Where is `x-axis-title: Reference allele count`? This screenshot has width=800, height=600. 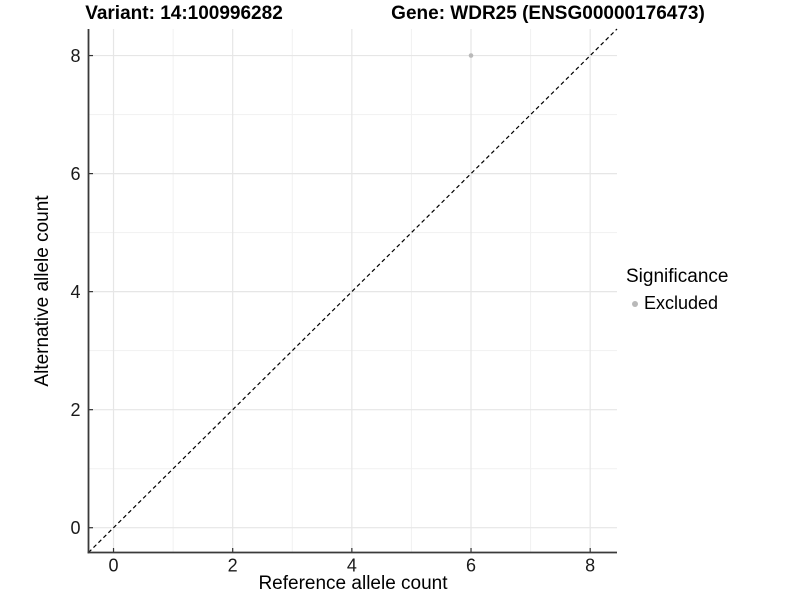 x-axis-title: Reference allele count is located at coordinates (353, 583).